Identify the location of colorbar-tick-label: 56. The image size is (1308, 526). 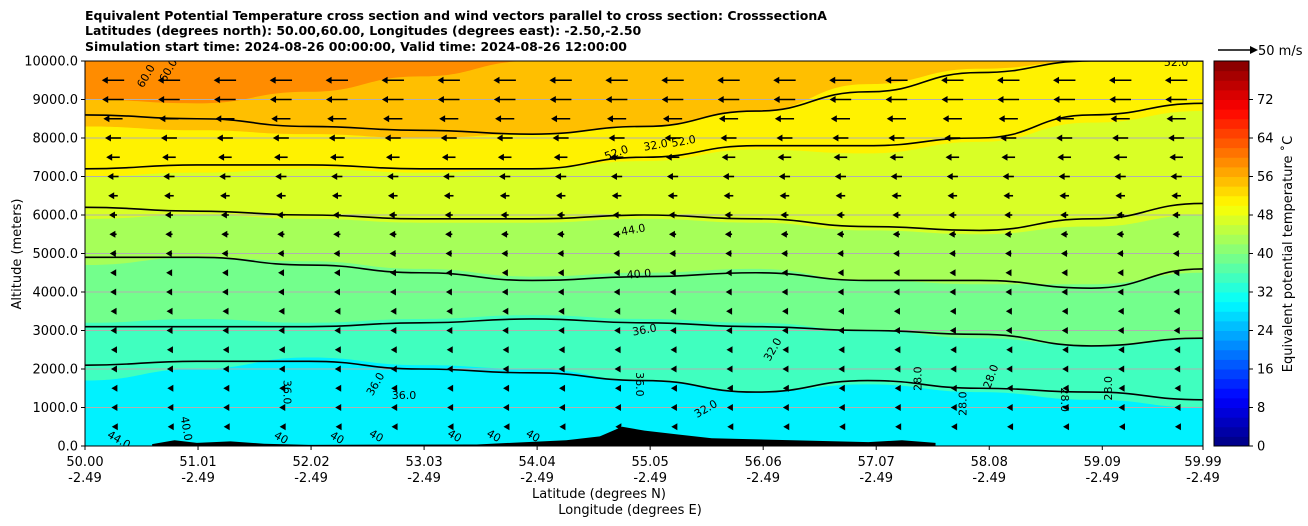
(1265, 177).